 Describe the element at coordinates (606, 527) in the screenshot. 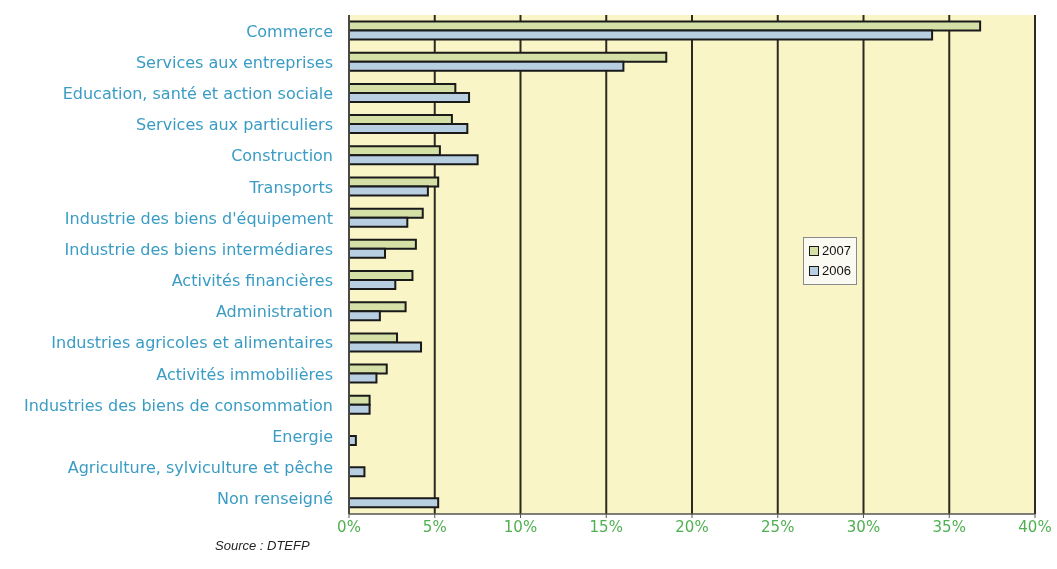

I see `x-tick-label: 15%` at that location.